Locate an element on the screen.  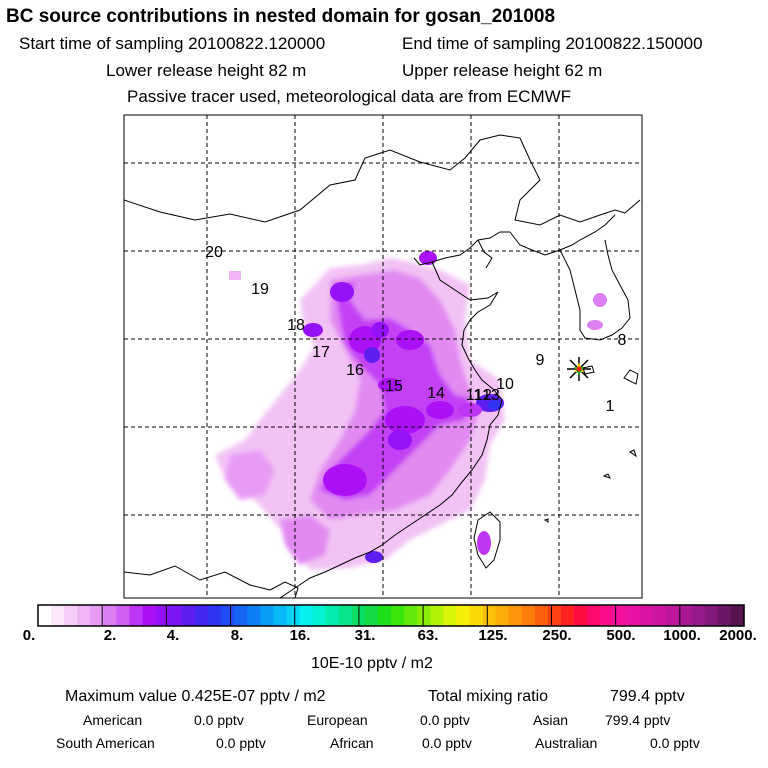
region-label: 8 is located at coordinates (622, 340).